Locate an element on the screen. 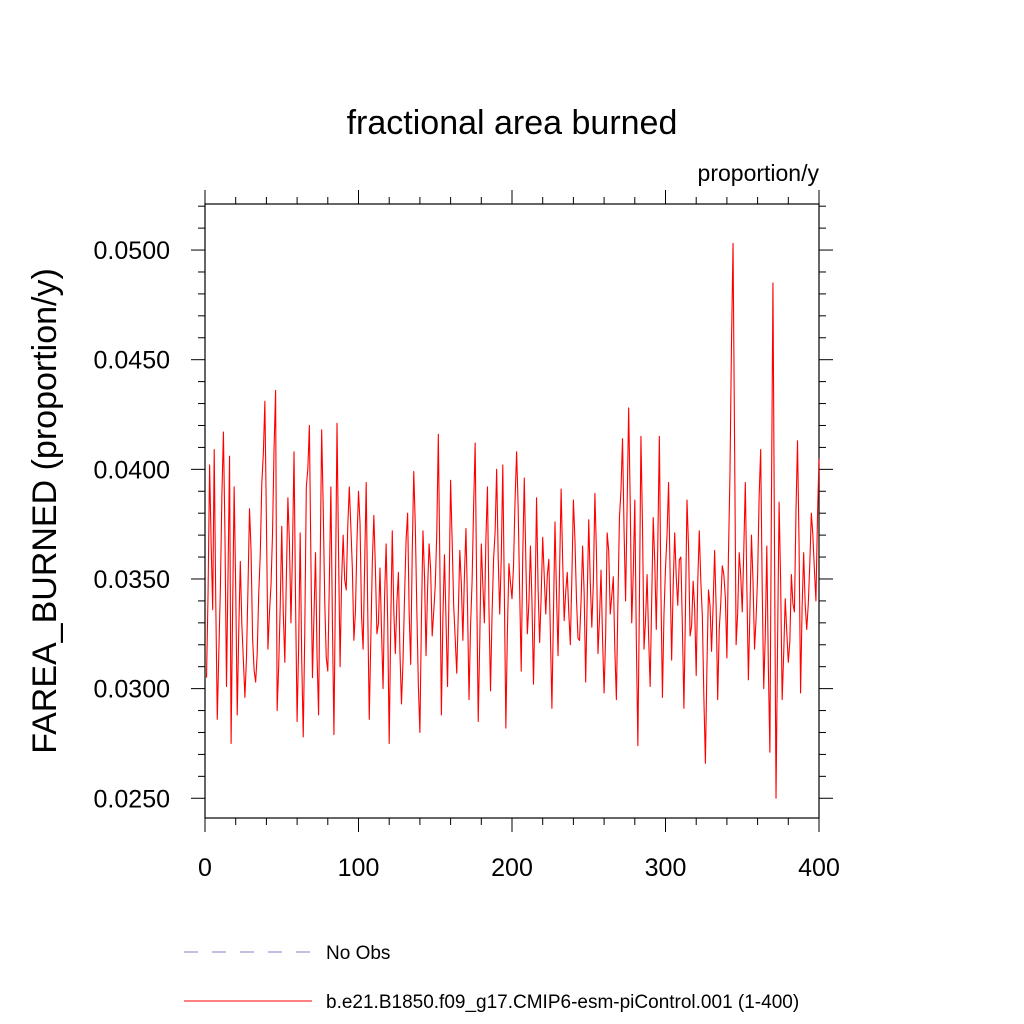 This screenshot has width=1024, height=1024. y-tick-label: 0.0500 is located at coordinates (132, 251).